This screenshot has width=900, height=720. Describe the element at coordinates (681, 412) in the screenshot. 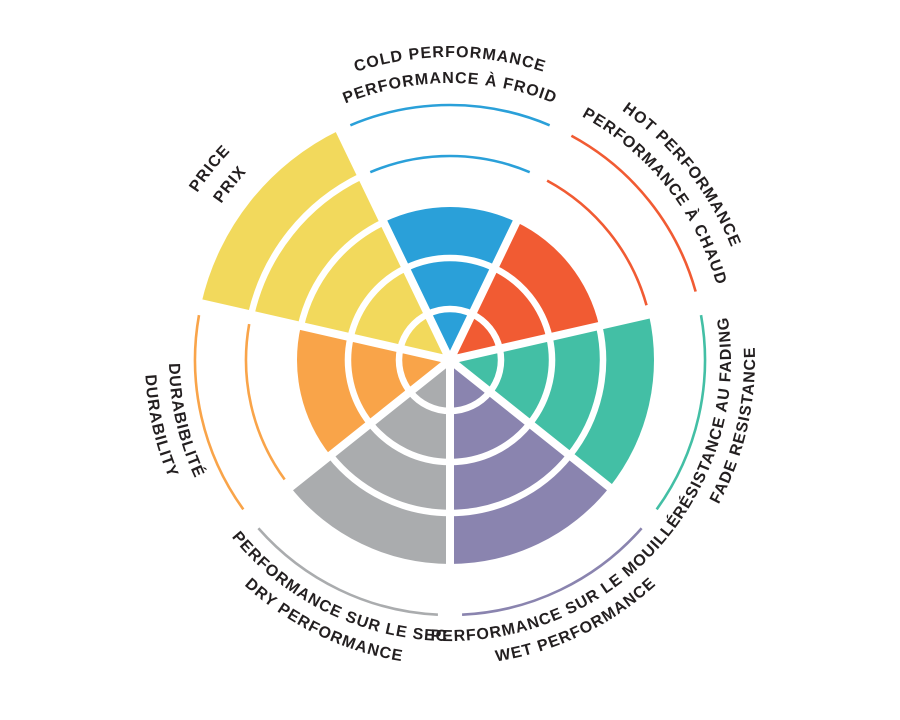

I see `sector-fade-remaining-rings-arc` at that location.